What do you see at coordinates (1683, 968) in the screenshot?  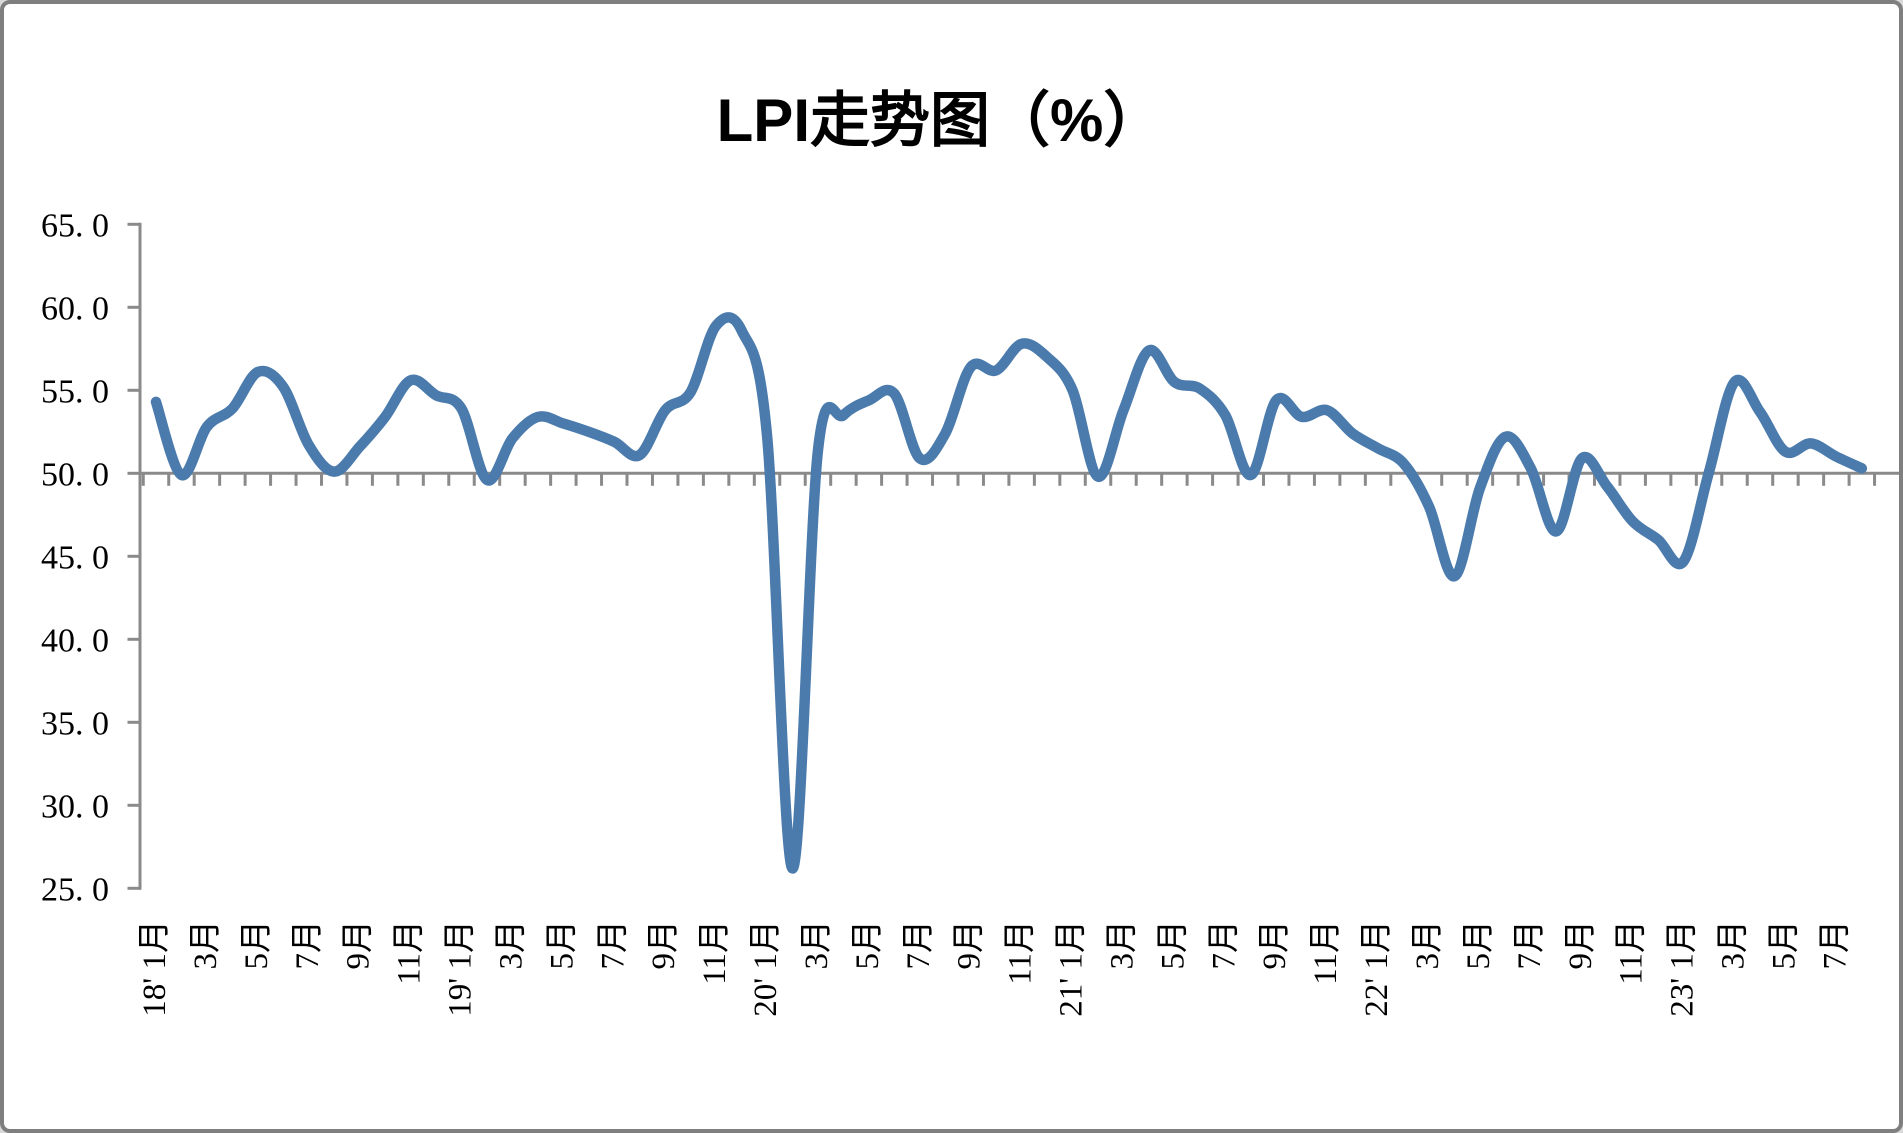 I see `x-tick-label: 23' 1月` at bounding box center [1683, 968].